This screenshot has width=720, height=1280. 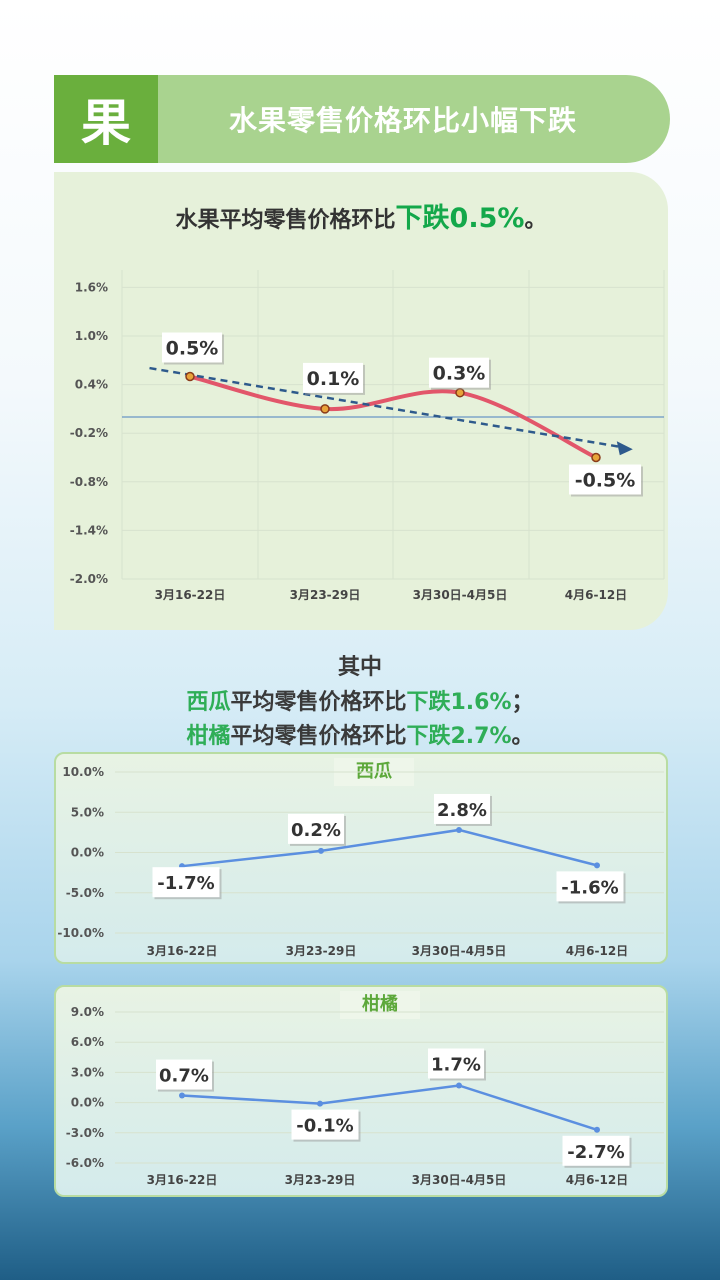 I want to click on header-badge: 果, so click(x=106, y=119).